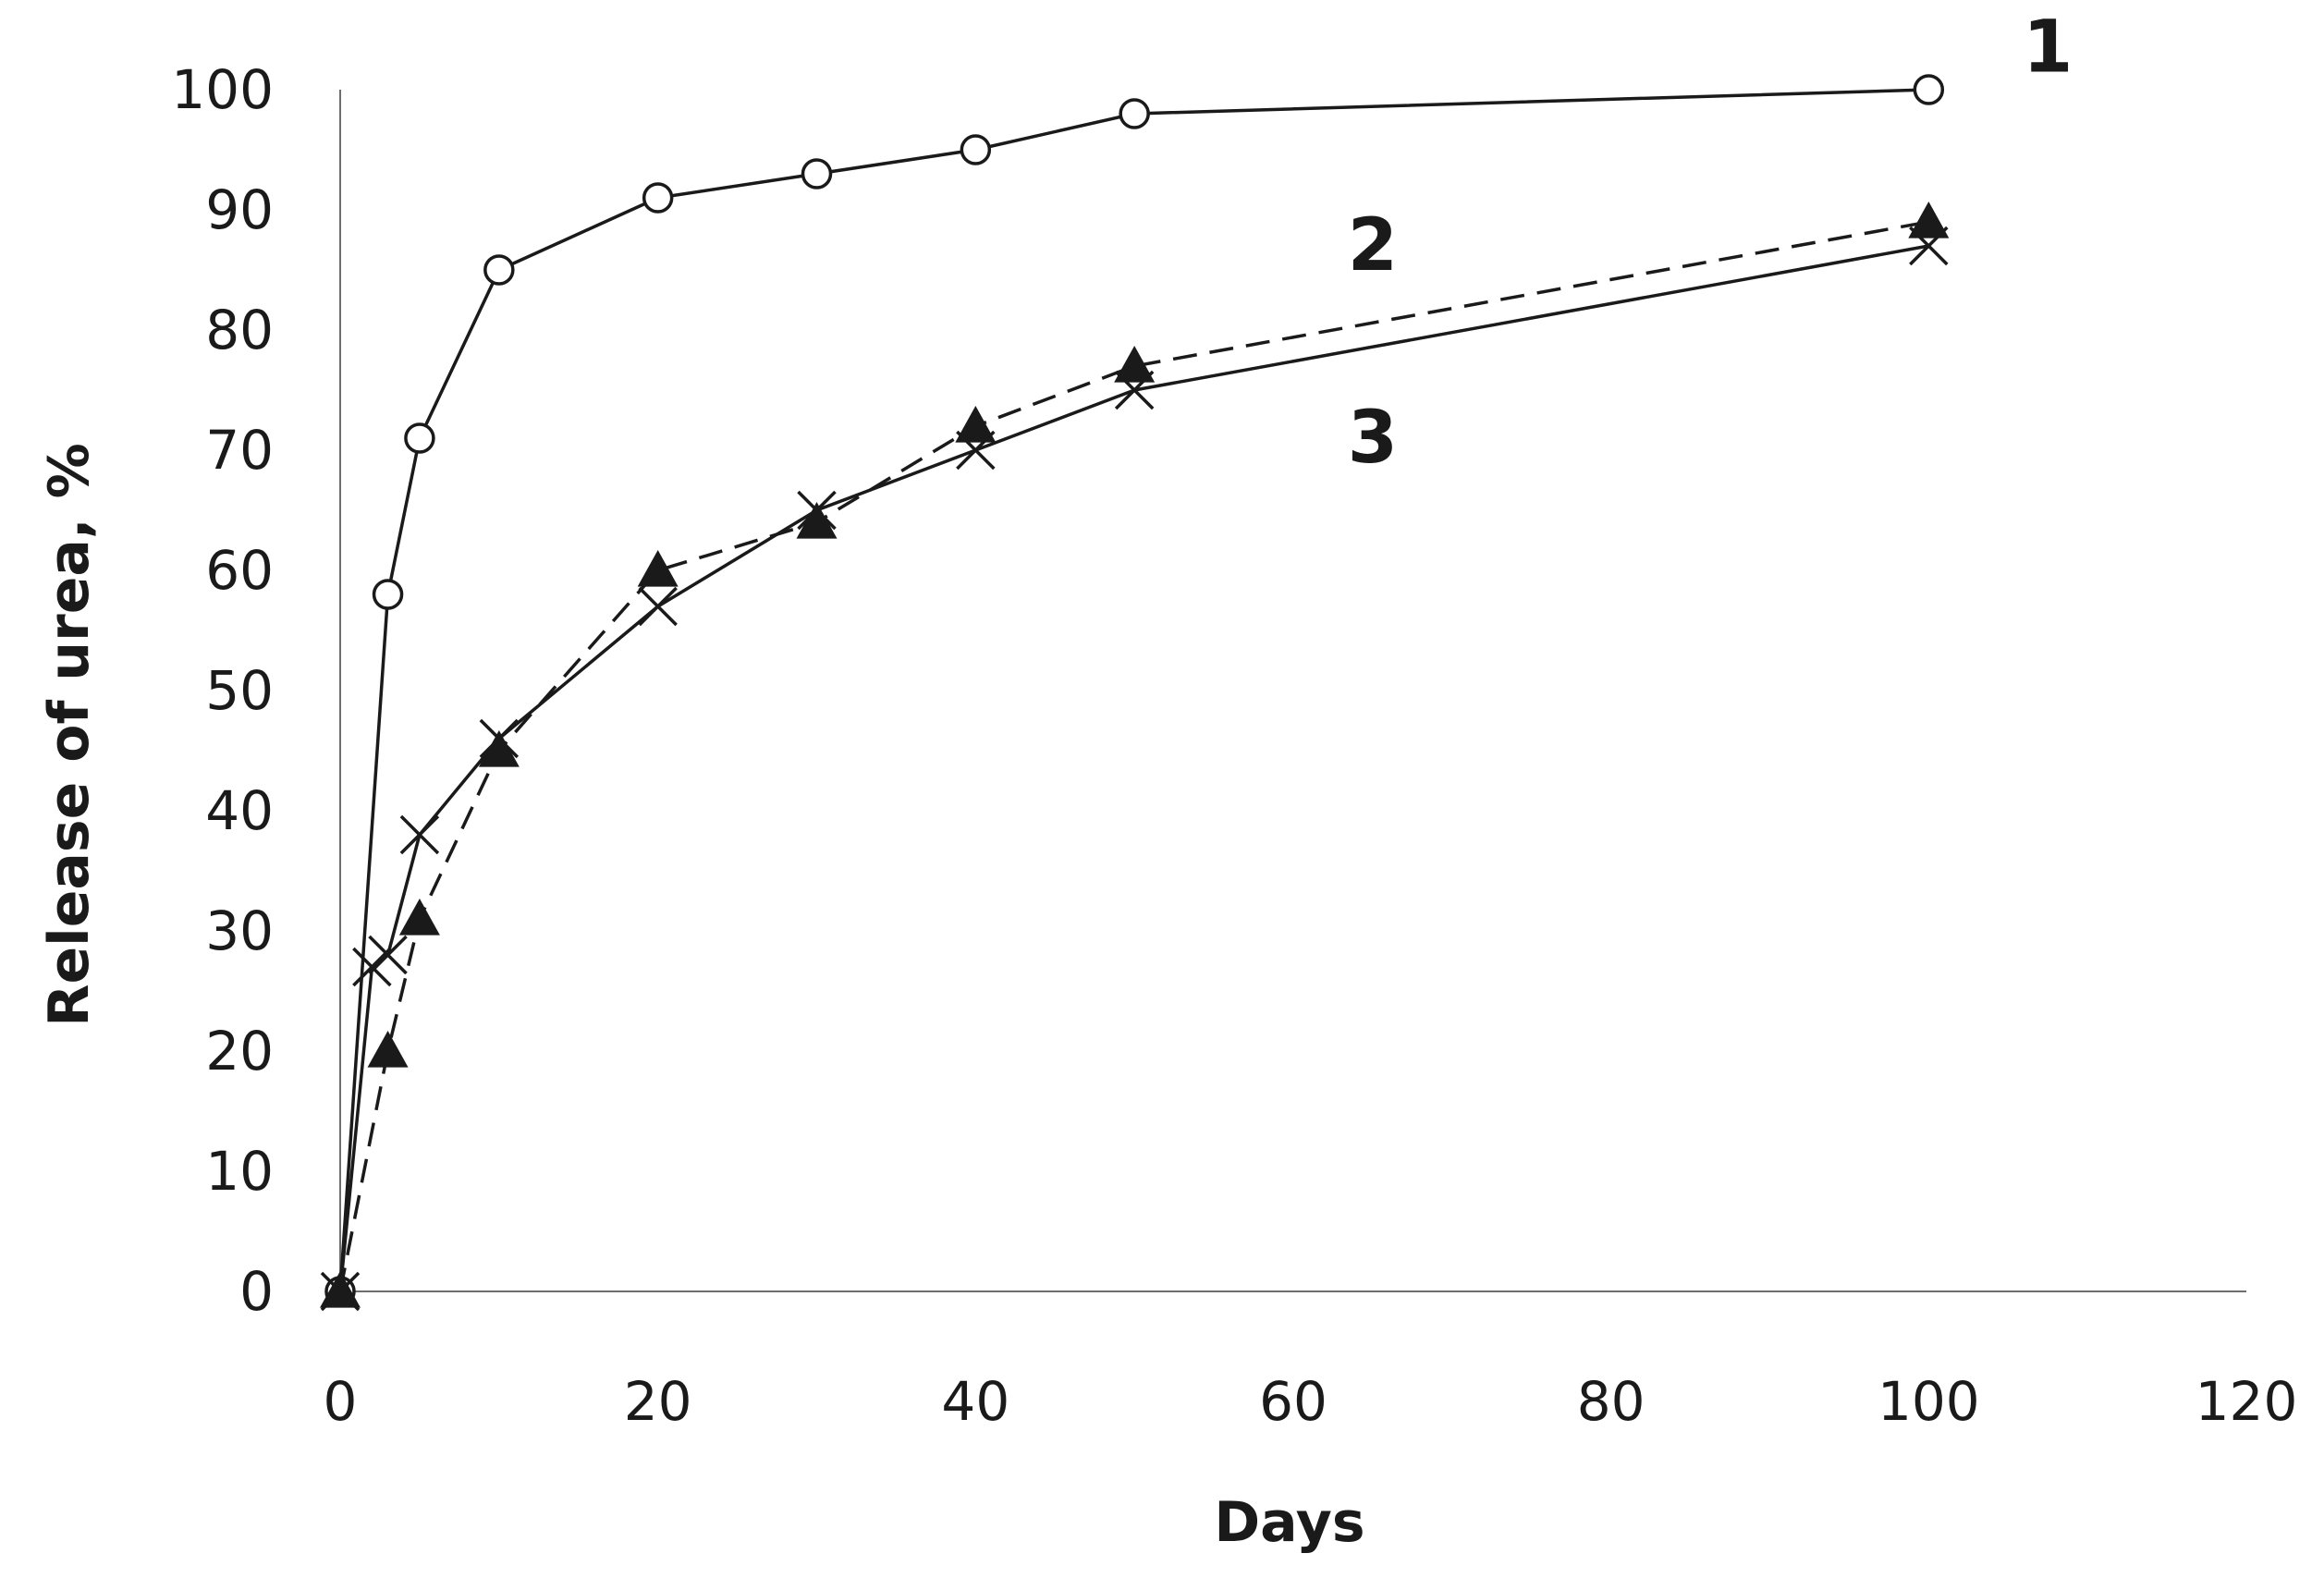 The width and height of the screenshot is (2324, 1590). What do you see at coordinates (658, 1401) in the screenshot?
I see `x-tick-label: 20` at bounding box center [658, 1401].